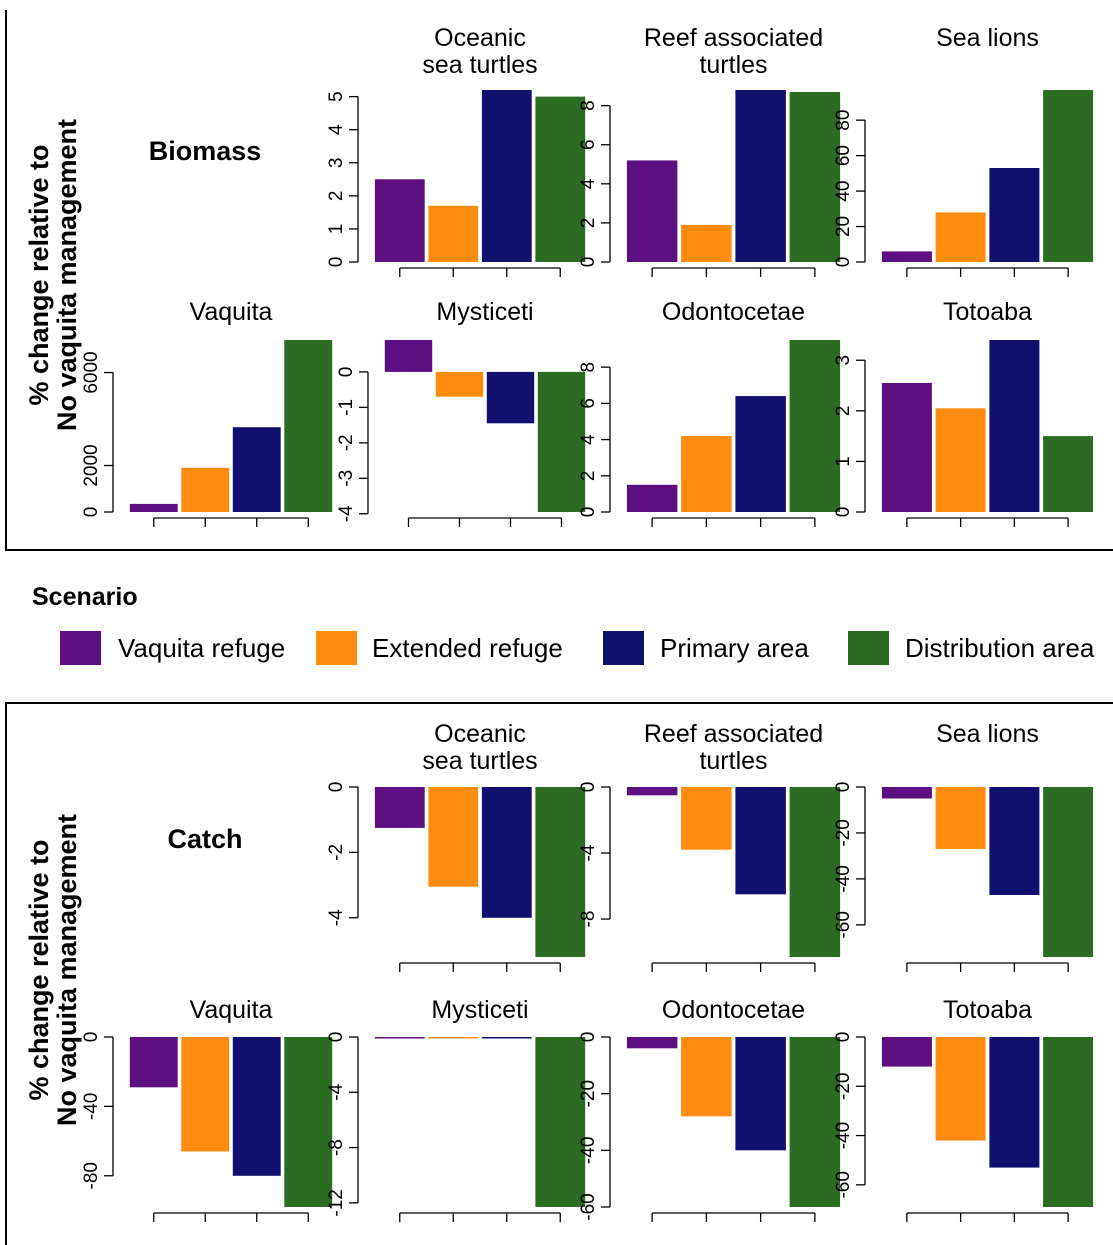 Image resolution: width=1113 pixels, height=1245 pixels. Describe the element at coordinates (91, 1175) in the screenshot. I see `y-tick-label: -80` at that location.